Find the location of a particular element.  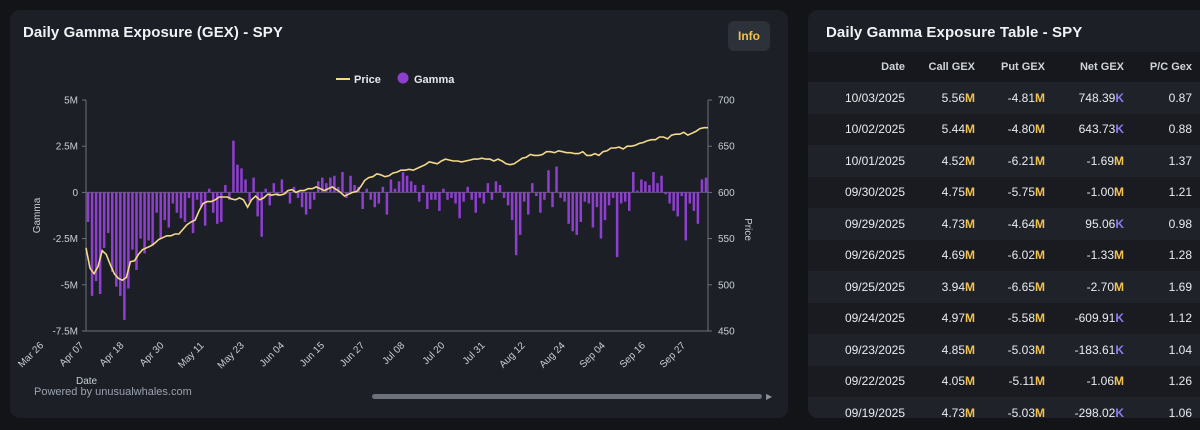

cell-put-gex-value: -4.81 is located at coordinates (1021, 97).